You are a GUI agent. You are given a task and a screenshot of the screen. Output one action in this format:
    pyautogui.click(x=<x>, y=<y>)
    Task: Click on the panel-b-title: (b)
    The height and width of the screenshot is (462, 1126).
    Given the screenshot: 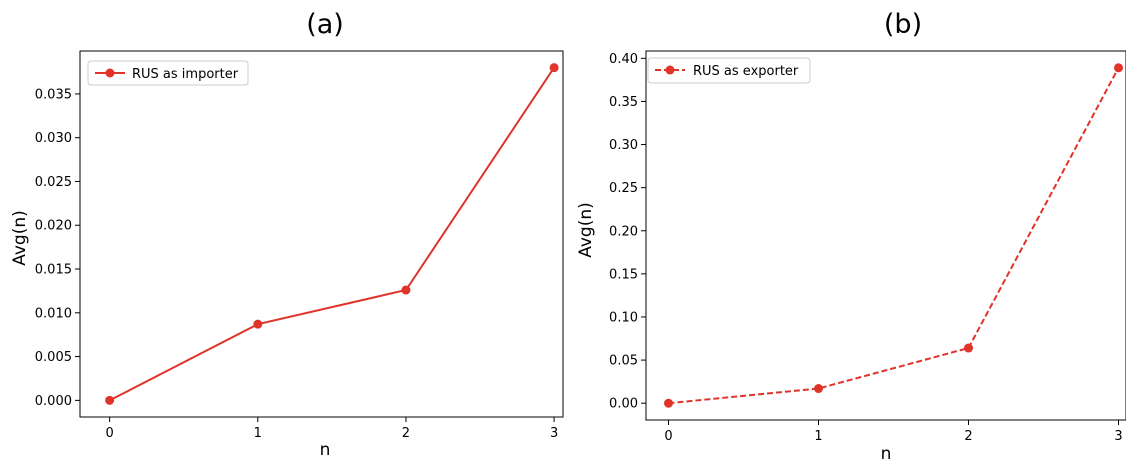 What is the action you would take?
    pyautogui.click(x=903, y=24)
    